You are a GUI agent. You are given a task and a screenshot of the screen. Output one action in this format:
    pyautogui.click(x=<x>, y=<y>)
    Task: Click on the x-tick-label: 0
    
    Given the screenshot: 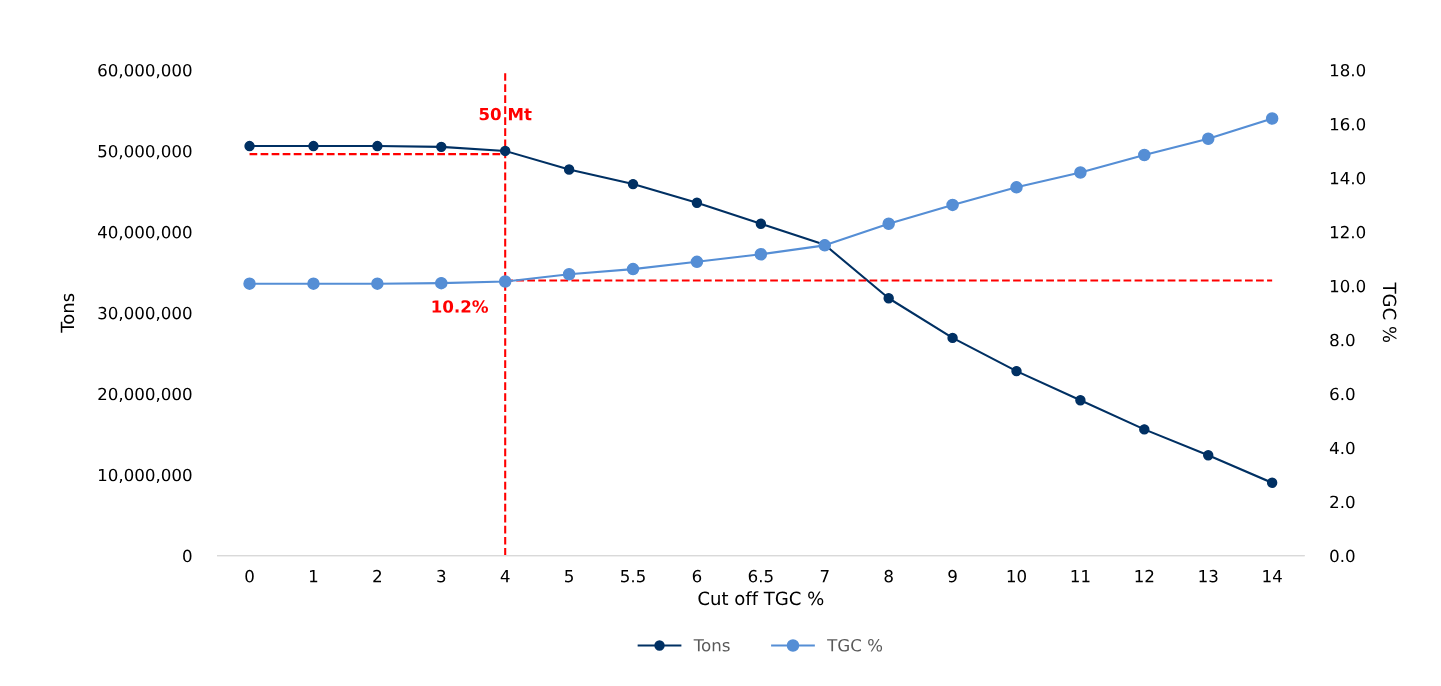 What is the action you would take?
    pyautogui.click(x=249, y=576)
    